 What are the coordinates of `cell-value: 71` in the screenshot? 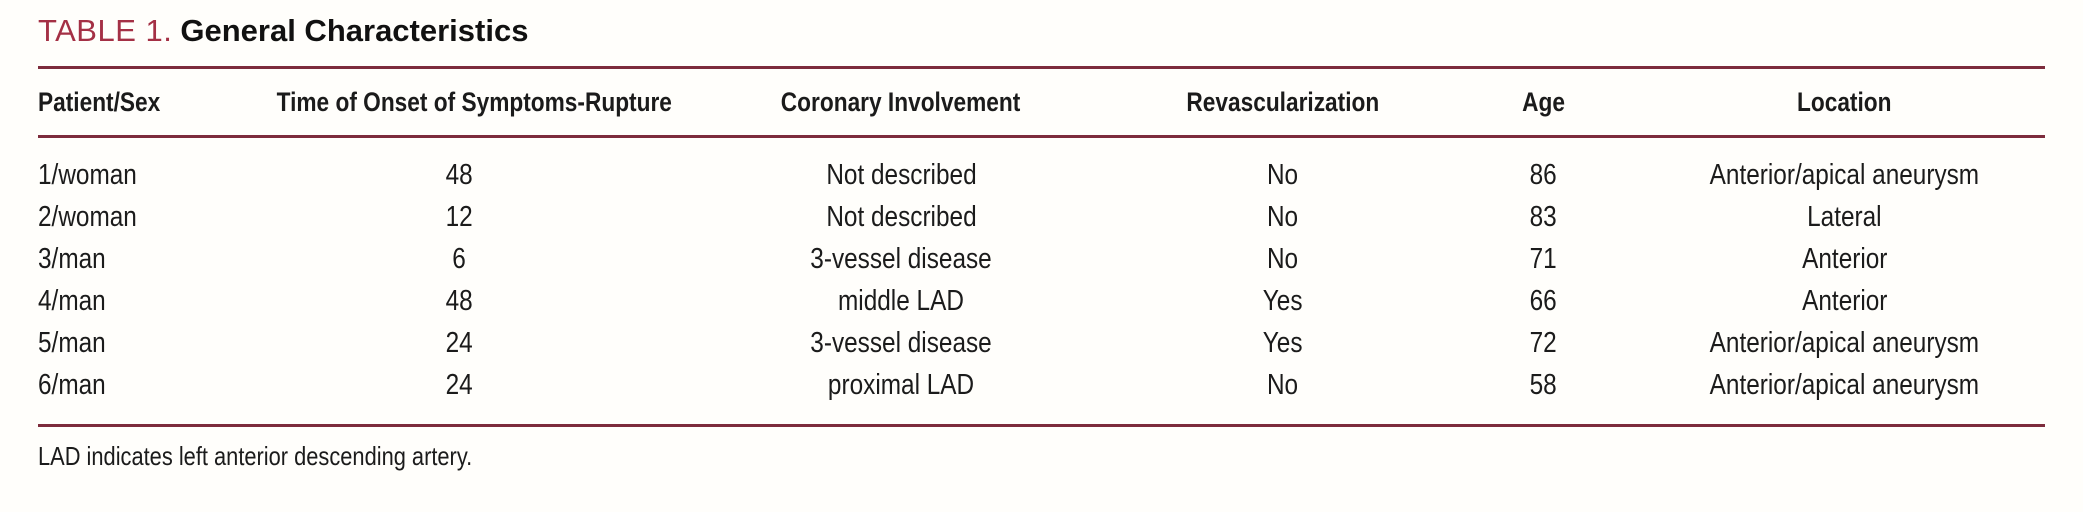 It's located at (1543, 258).